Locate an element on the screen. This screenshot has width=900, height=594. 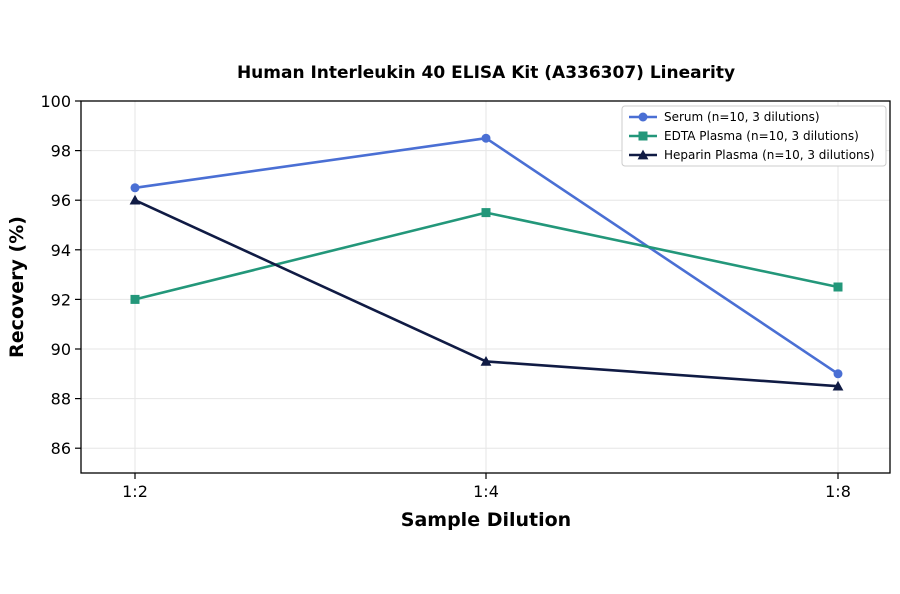
legend-item-heparin-plasma: Heparin Plasma (n=10, 3 dilutions) is located at coordinates (752, 155).